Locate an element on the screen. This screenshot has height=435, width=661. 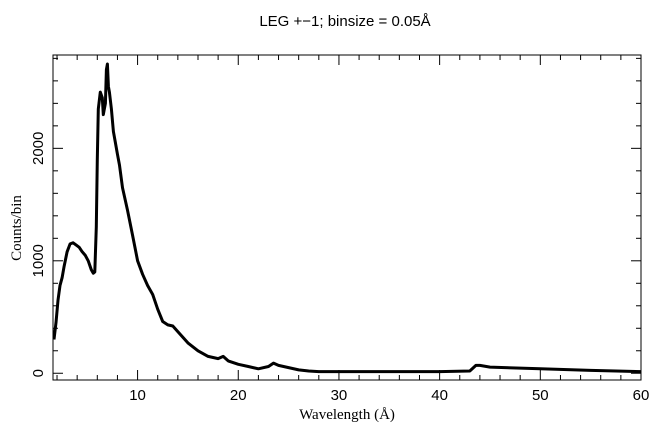
x-axis-label: Wavelength (Å) is located at coordinates (347, 415).